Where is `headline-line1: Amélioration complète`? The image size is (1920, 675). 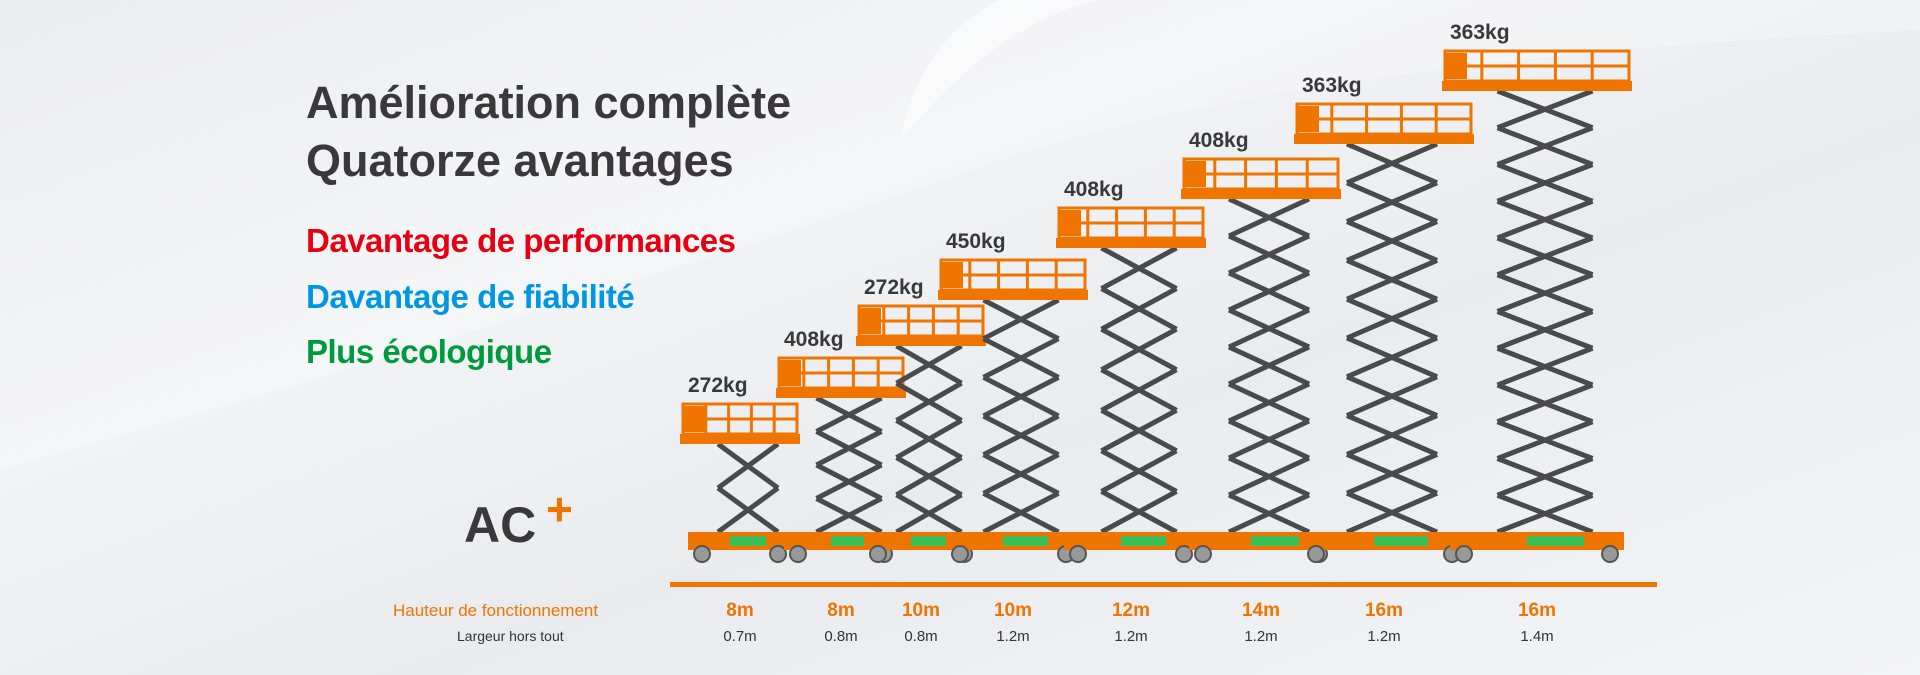 headline-line1: Amélioration complète is located at coordinates (549, 102).